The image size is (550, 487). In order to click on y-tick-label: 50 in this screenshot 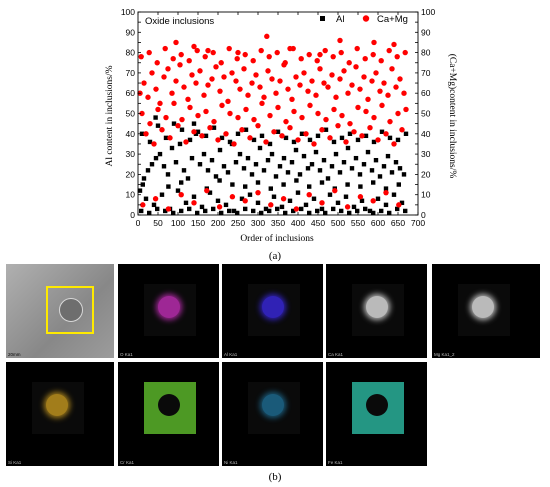, I will do `click(131, 114)`.